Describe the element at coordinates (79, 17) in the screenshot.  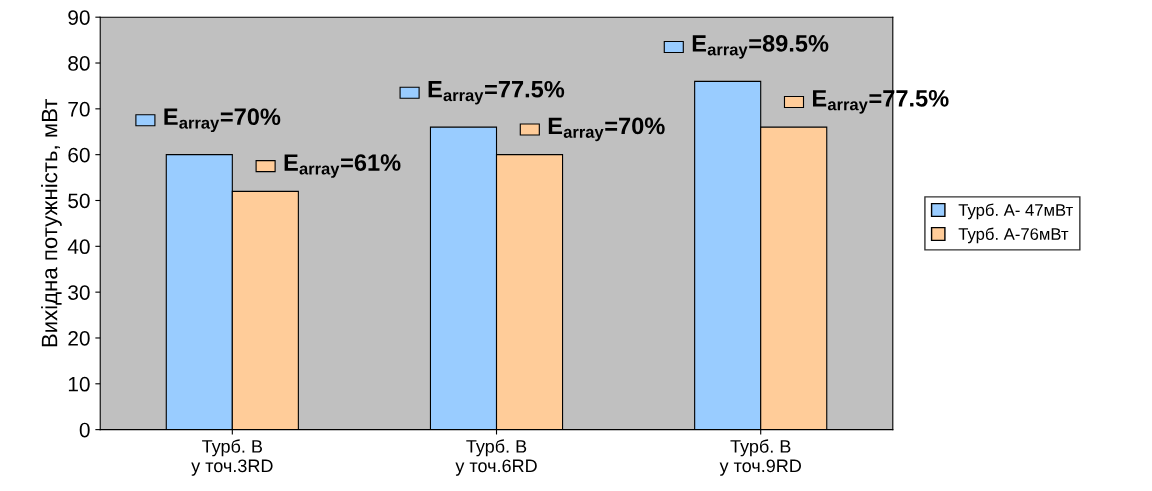
I see `y-tick-label: 90` at that location.